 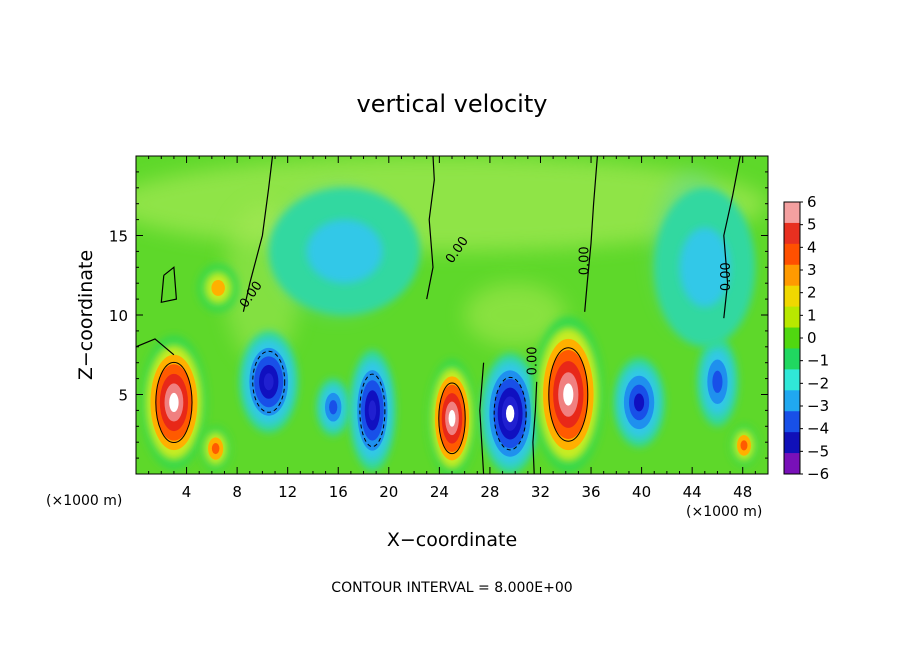 I want to click on colorbar-label: 4, so click(x=812, y=247).